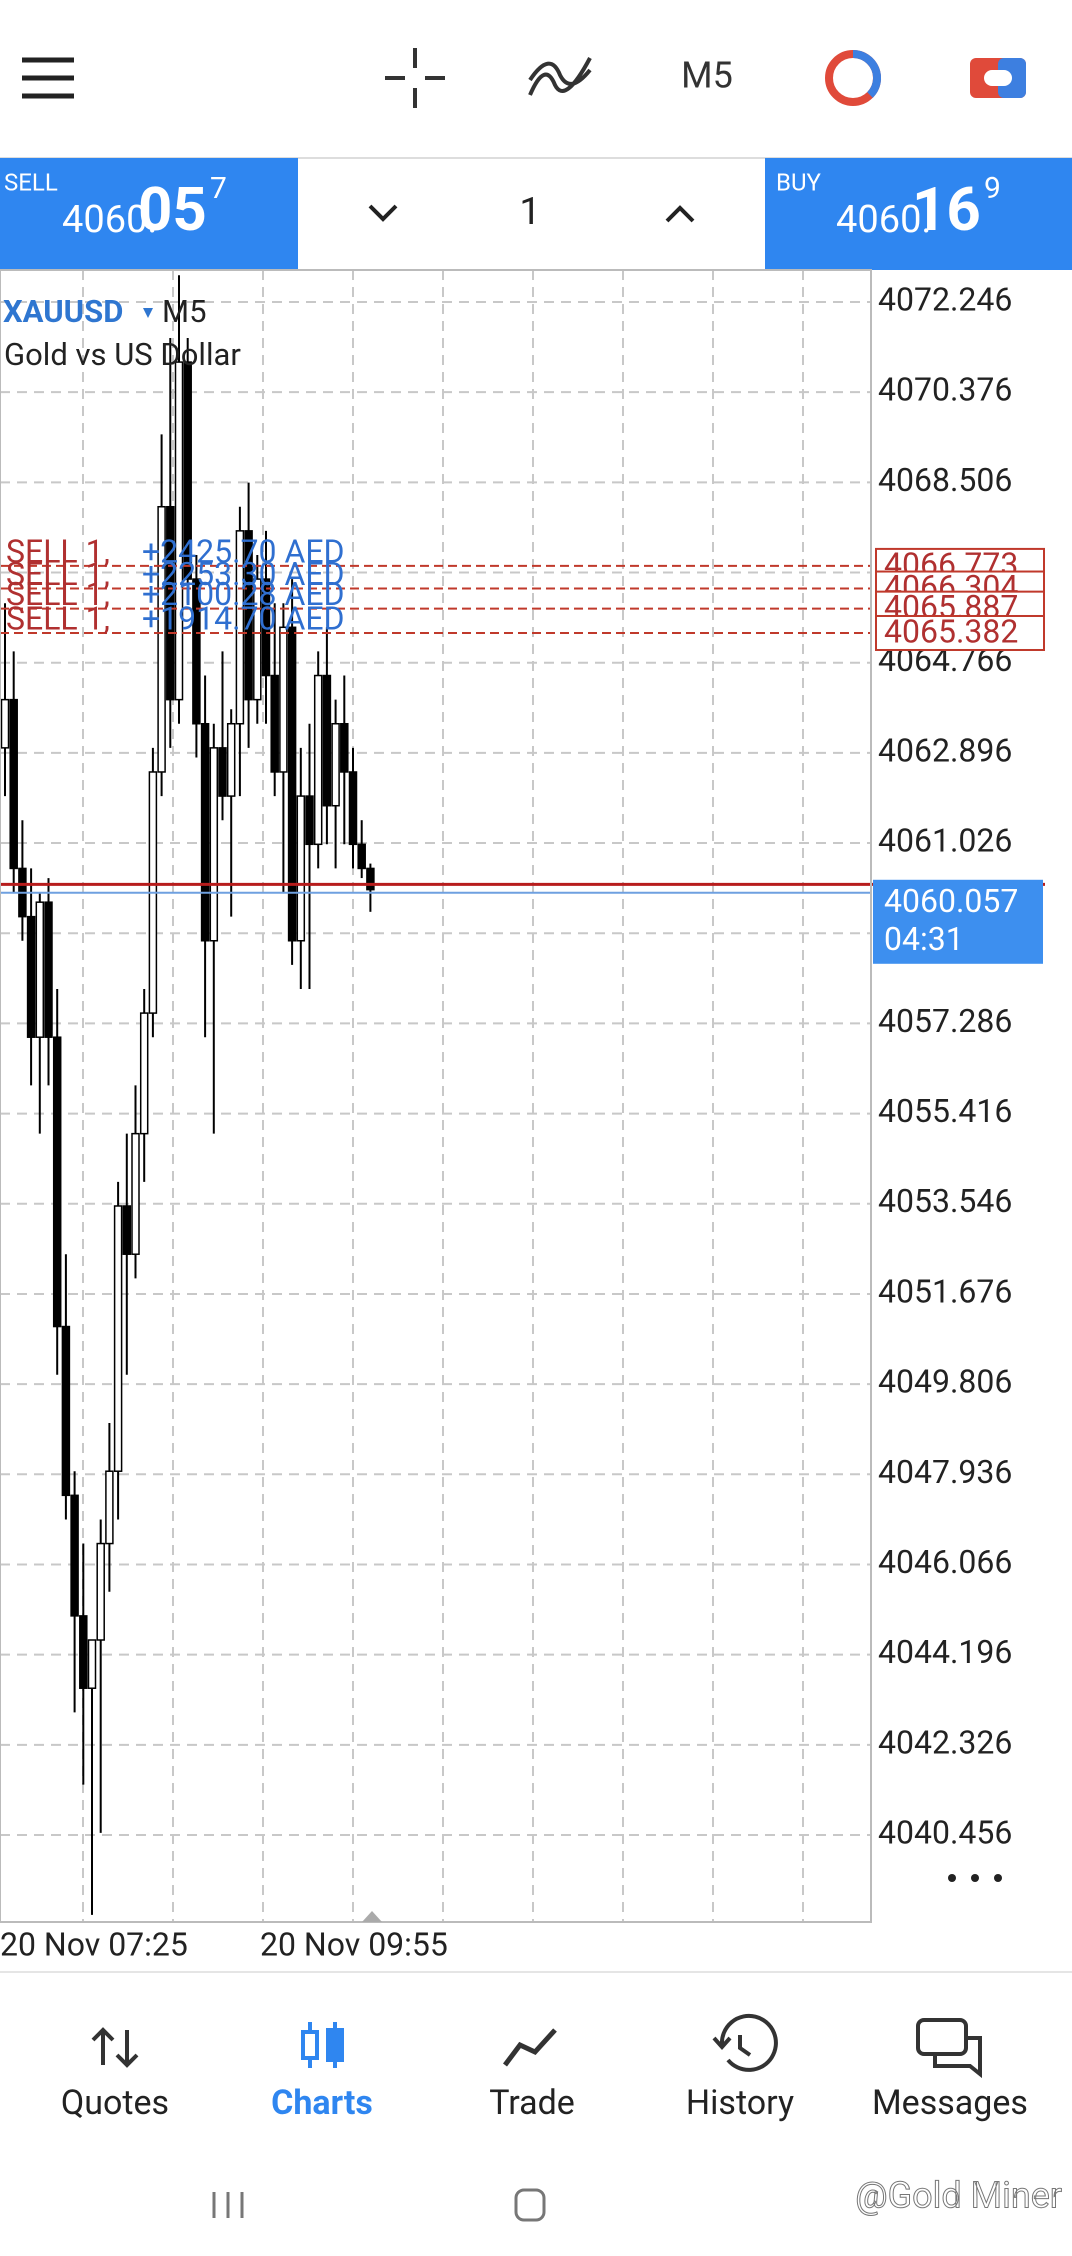 Image resolution: width=1072 pixels, height=2256 pixels. Describe the element at coordinates (945, 390) in the screenshot. I see `y-tick-label: 4070.376` at that location.